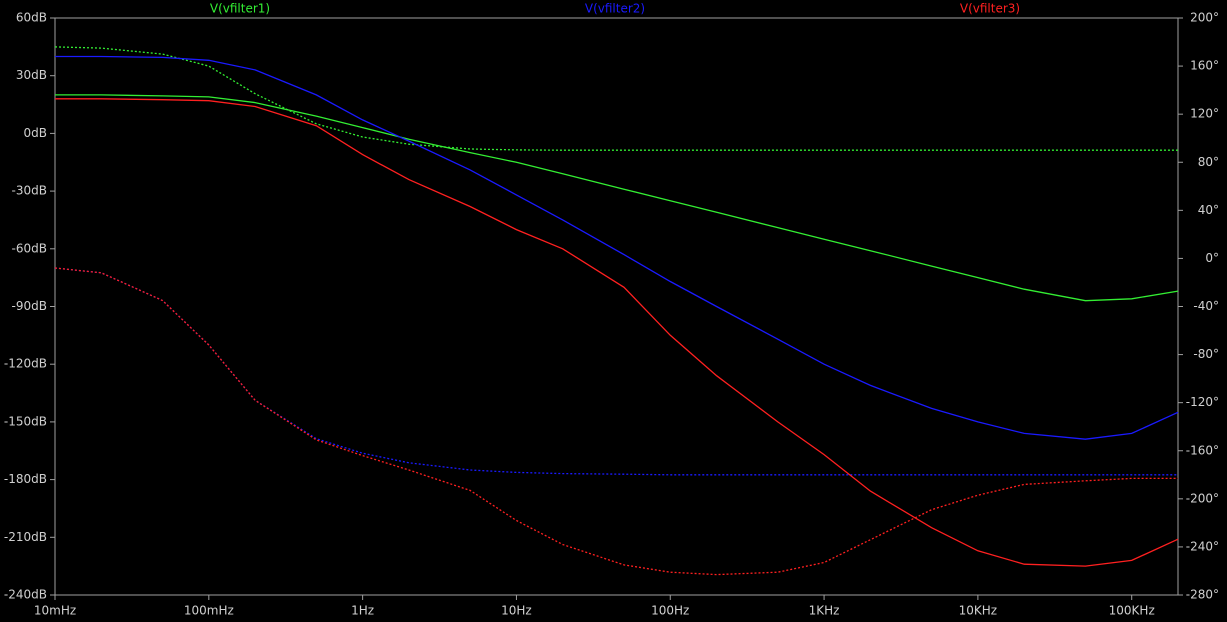 The image size is (1227, 622). What do you see at coordinates (1202, 402) in the screenshot?
I see `y2-tick-label: -120°` at bounding box center [1202, 402].